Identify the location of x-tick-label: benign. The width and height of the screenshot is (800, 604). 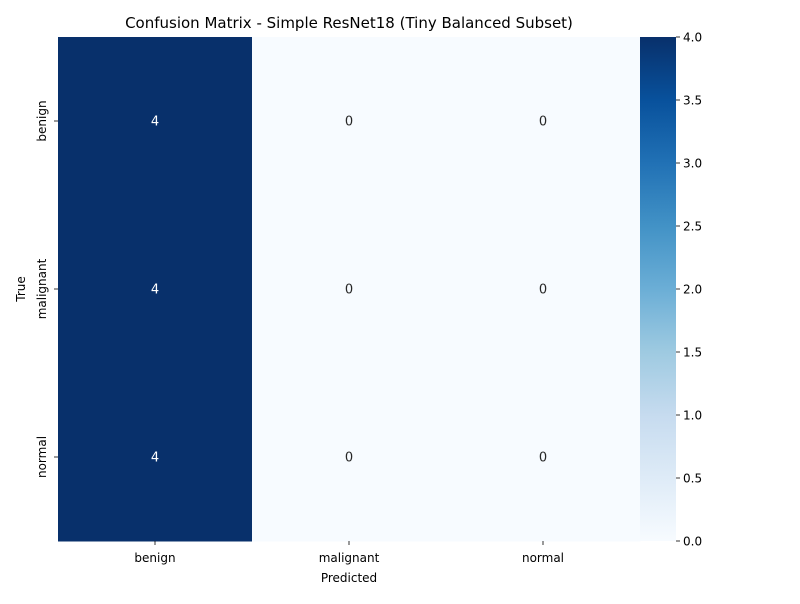
(154, 558).